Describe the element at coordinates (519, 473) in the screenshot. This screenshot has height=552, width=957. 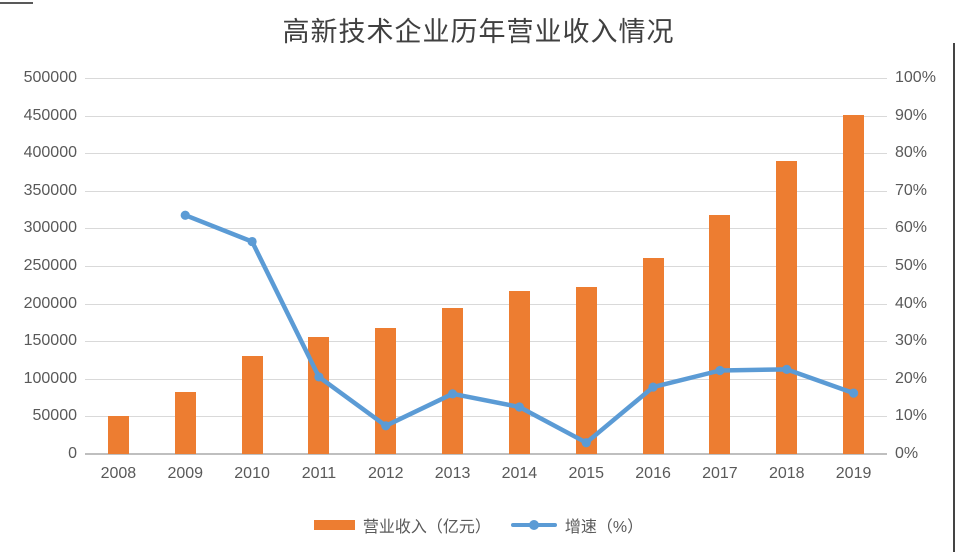
I see `x-axis-tick-label: 2014` at that location.